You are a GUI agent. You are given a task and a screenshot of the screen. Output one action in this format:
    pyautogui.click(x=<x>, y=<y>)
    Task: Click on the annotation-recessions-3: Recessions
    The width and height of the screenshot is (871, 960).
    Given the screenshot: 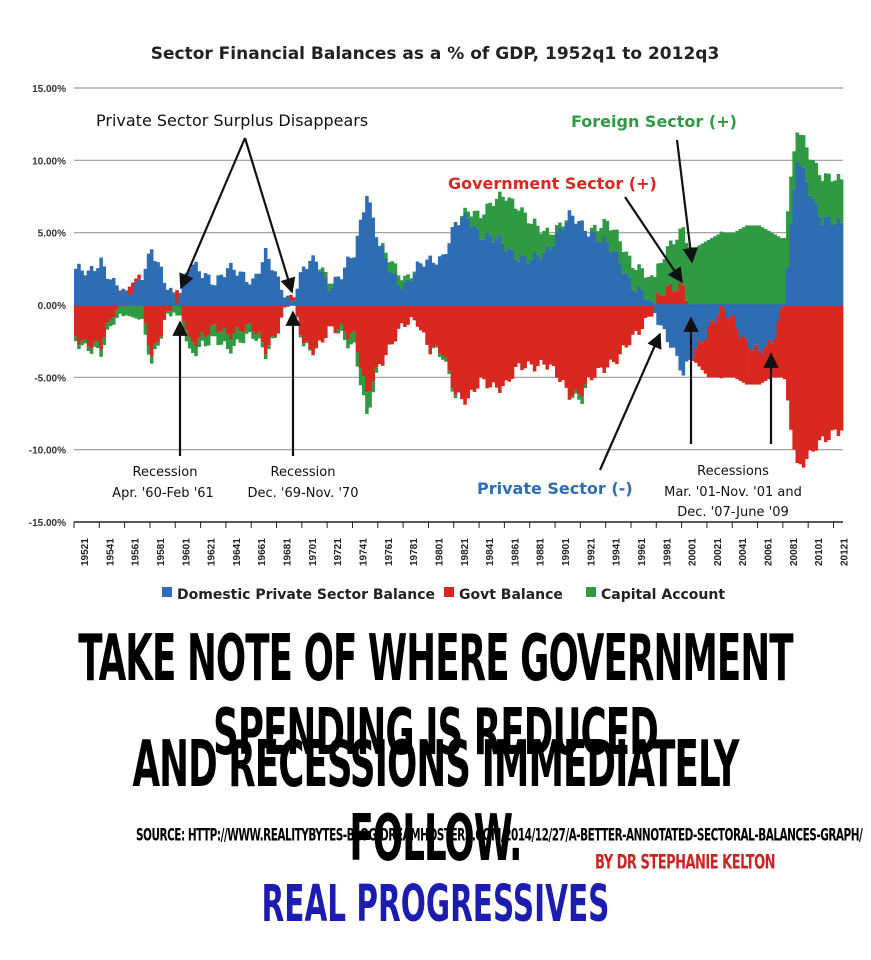 What is the action you would take?
    pyautogui.click(x=733, y=471)
    